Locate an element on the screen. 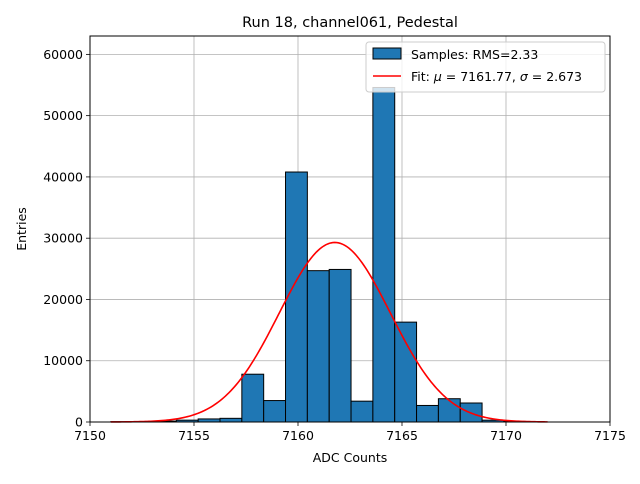 The image size is (640, 484). legend-label-samples: Samples: RMS=2.33 is located at coordinates (474, 54).